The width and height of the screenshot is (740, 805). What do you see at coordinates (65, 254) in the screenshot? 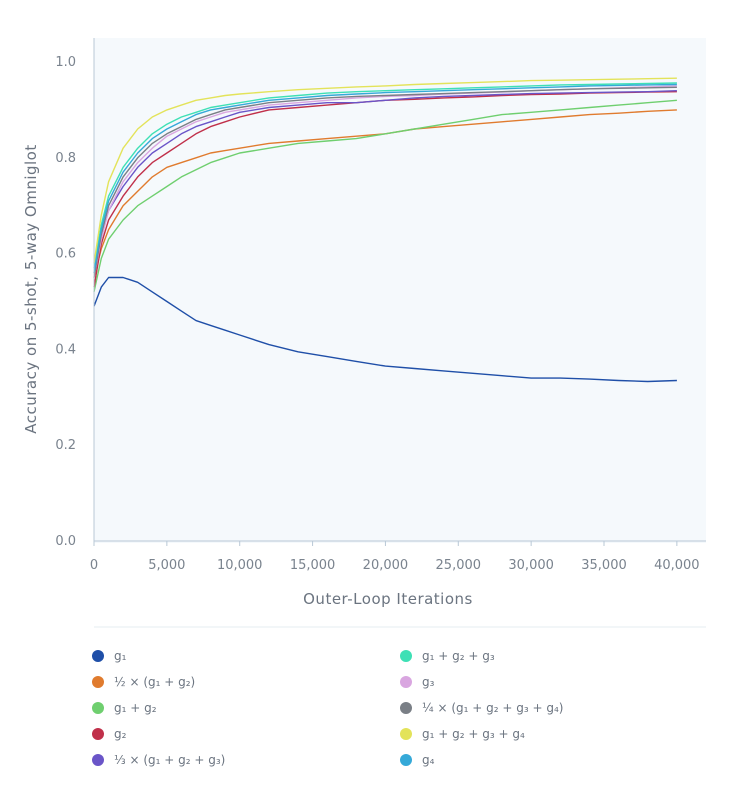
I see `y-tick-label: 0.6` at bounding box center [65, 254].